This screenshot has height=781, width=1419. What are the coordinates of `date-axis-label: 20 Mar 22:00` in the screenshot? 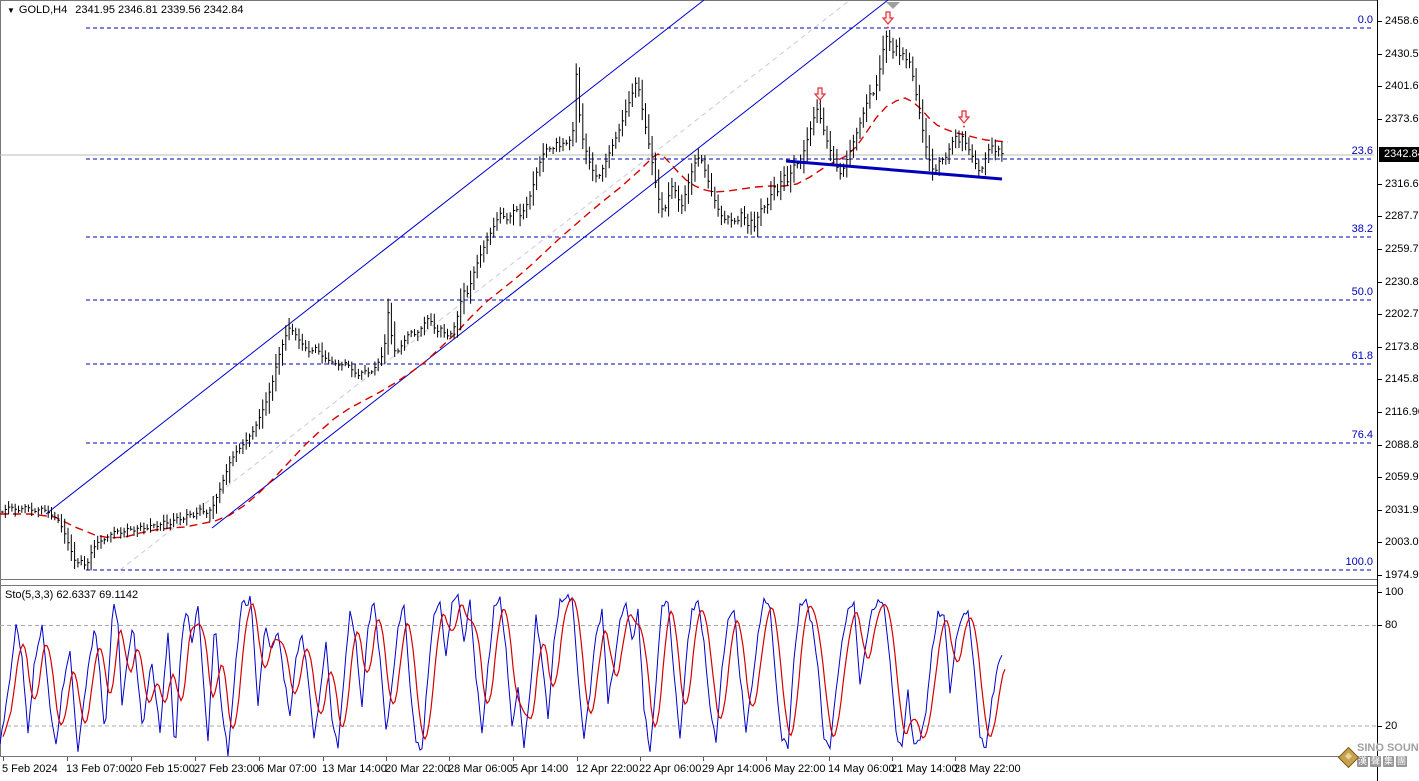 It's located at (417, 769).